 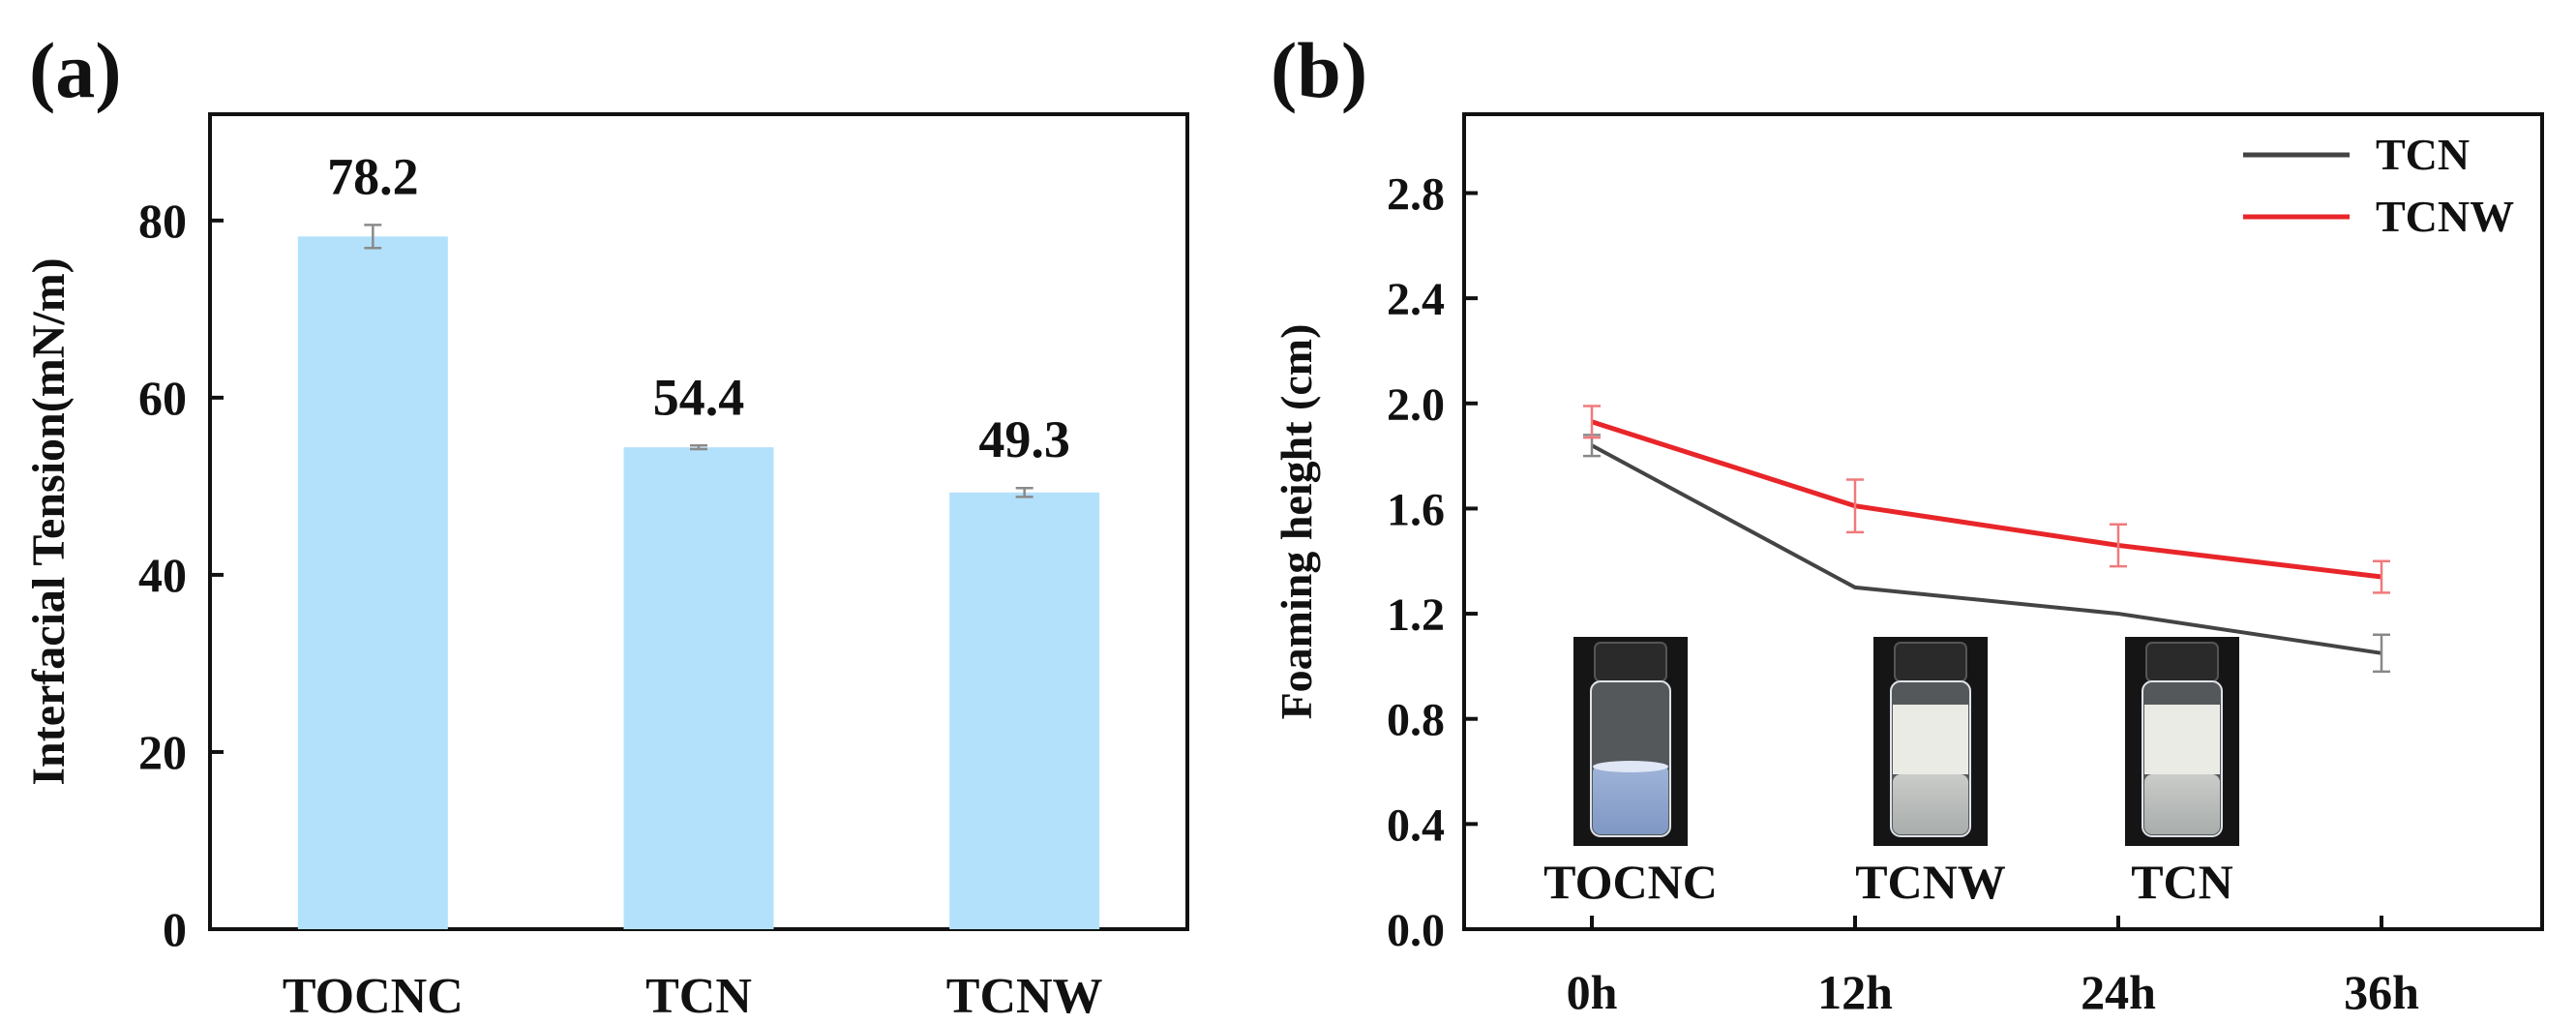 I want to click on x-tick-label: TOCNC, so click(x=373, y=996).